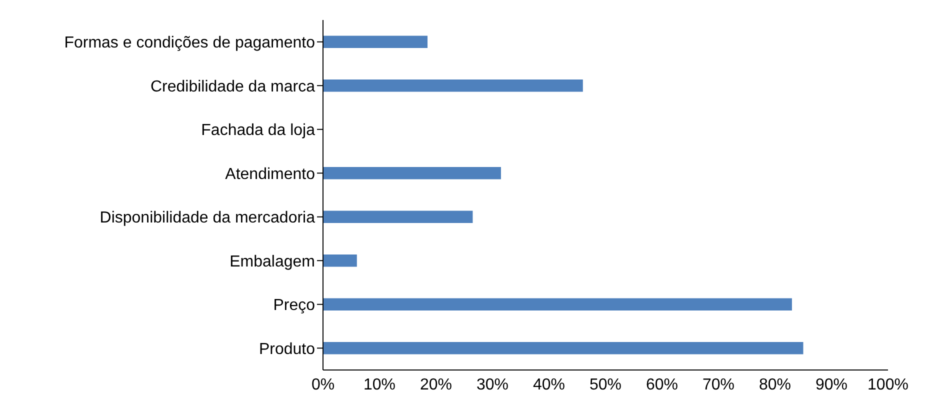 Image resolution: width=936 pixels, height=412 pixels. Describe the element at coordinates (831, 385) in the screenshot. I see `x-tick-label: 90%` at that location.